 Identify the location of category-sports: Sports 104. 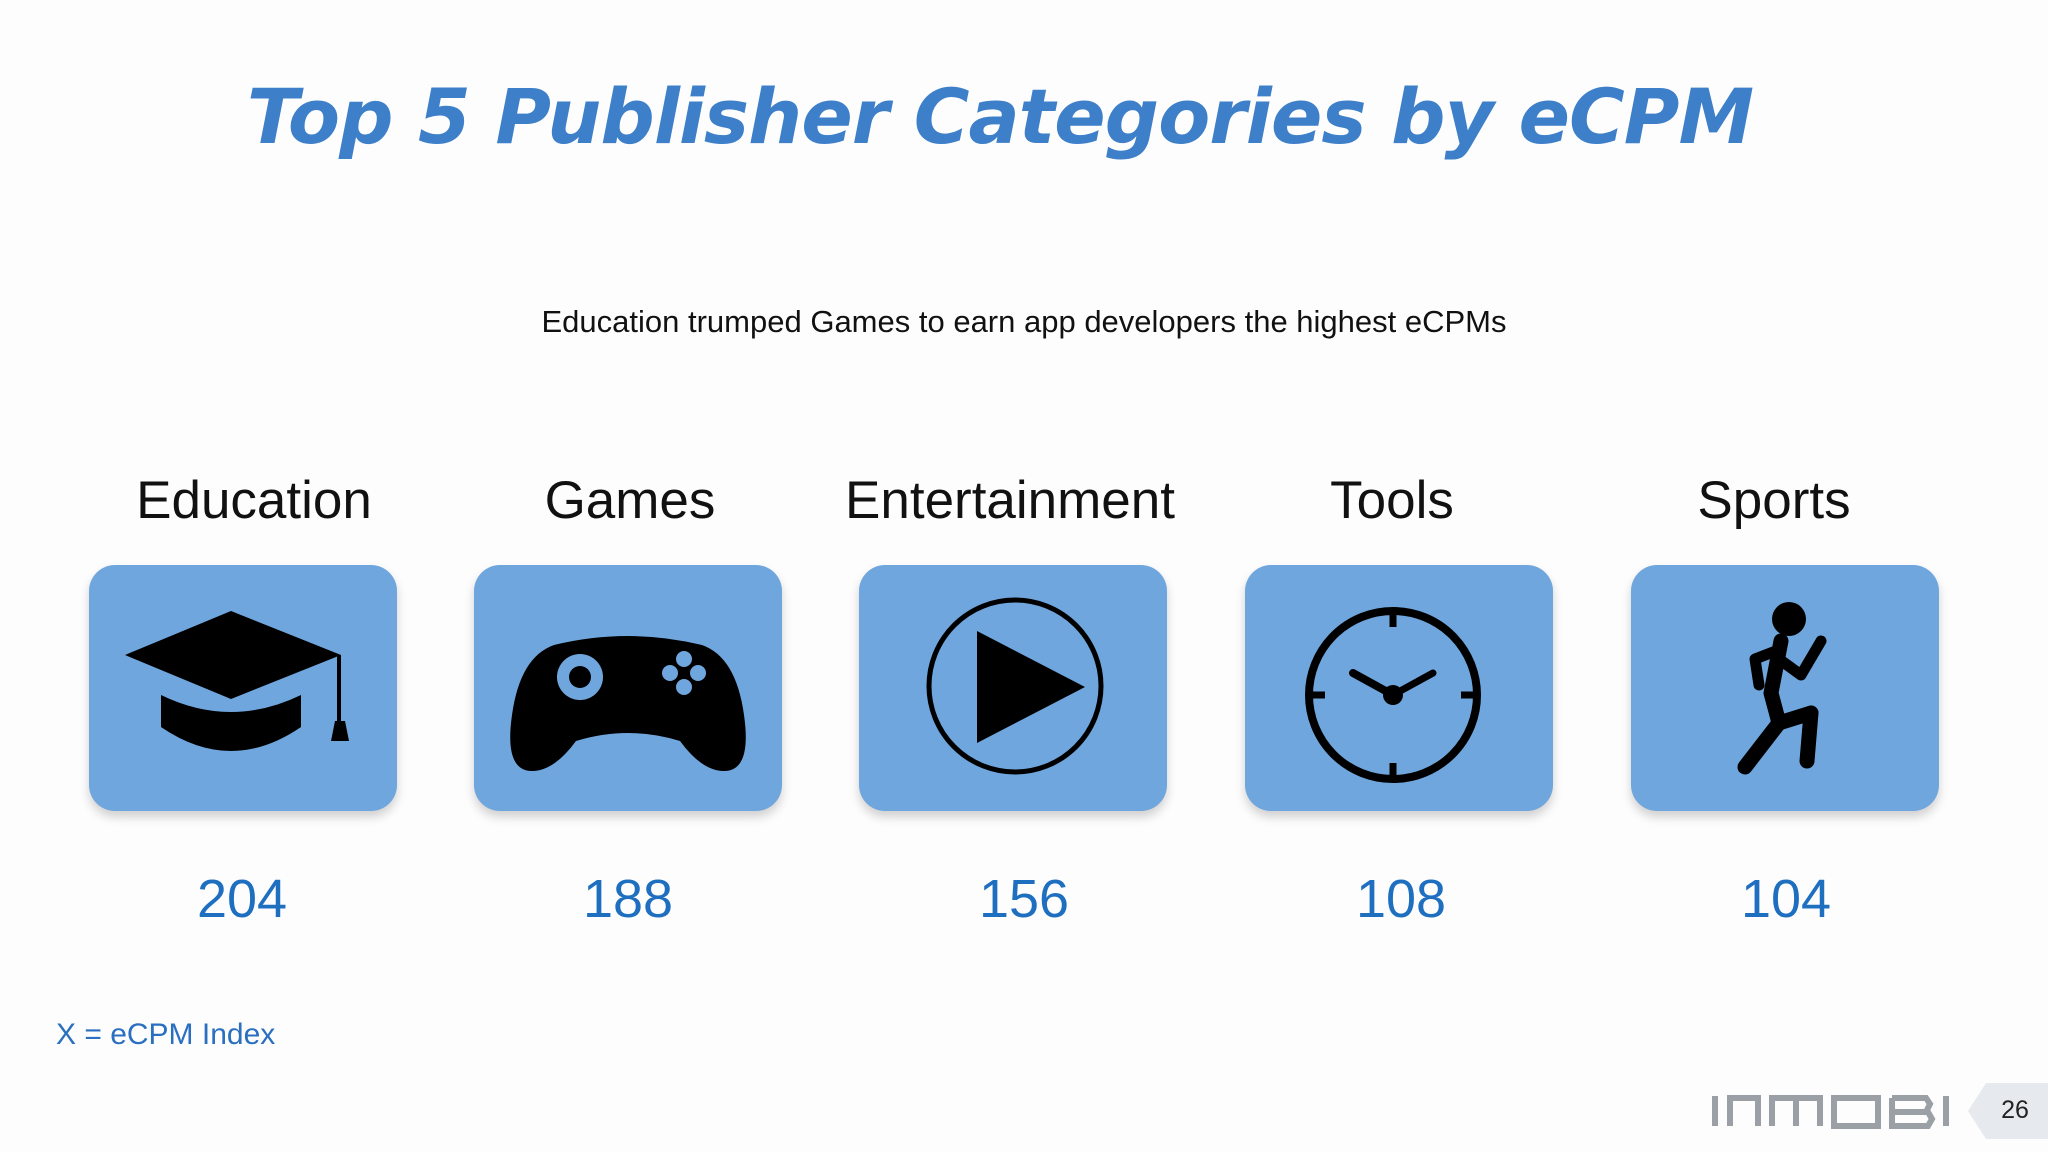
(1782, 710).